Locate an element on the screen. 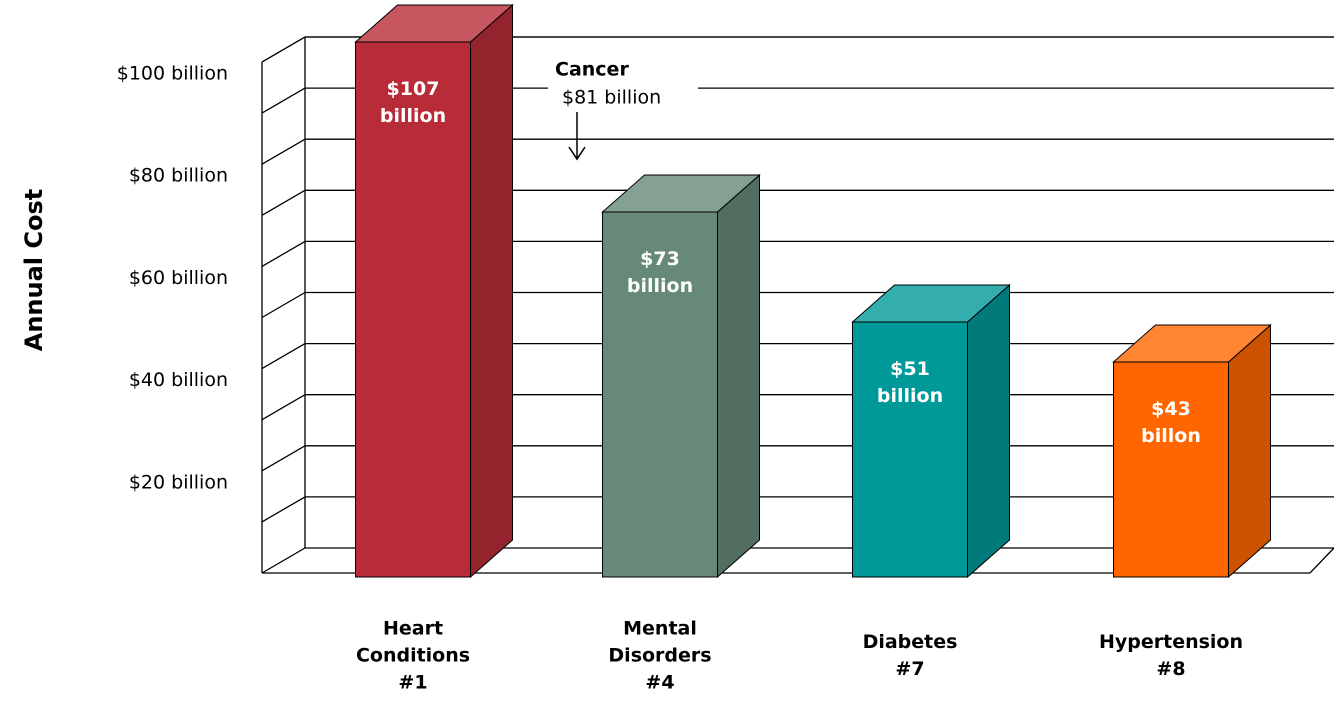 Image resolution: width=1334 pixels, height=703 pixels. value-label: $73 billion is located at coordinates (660, 272).